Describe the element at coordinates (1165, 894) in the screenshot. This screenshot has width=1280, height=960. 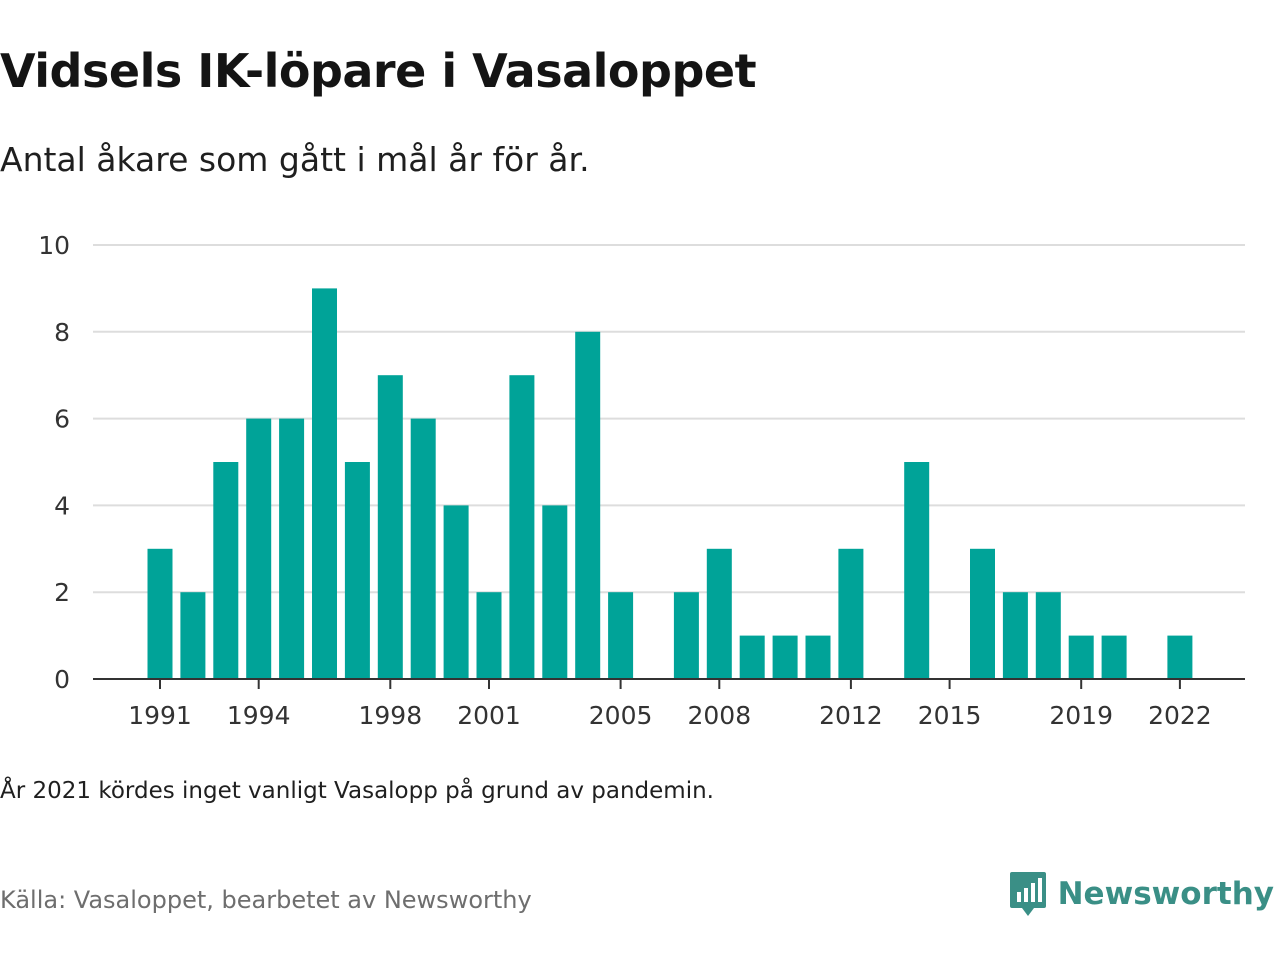
I see `brand-name: Newsworthy` at that location.